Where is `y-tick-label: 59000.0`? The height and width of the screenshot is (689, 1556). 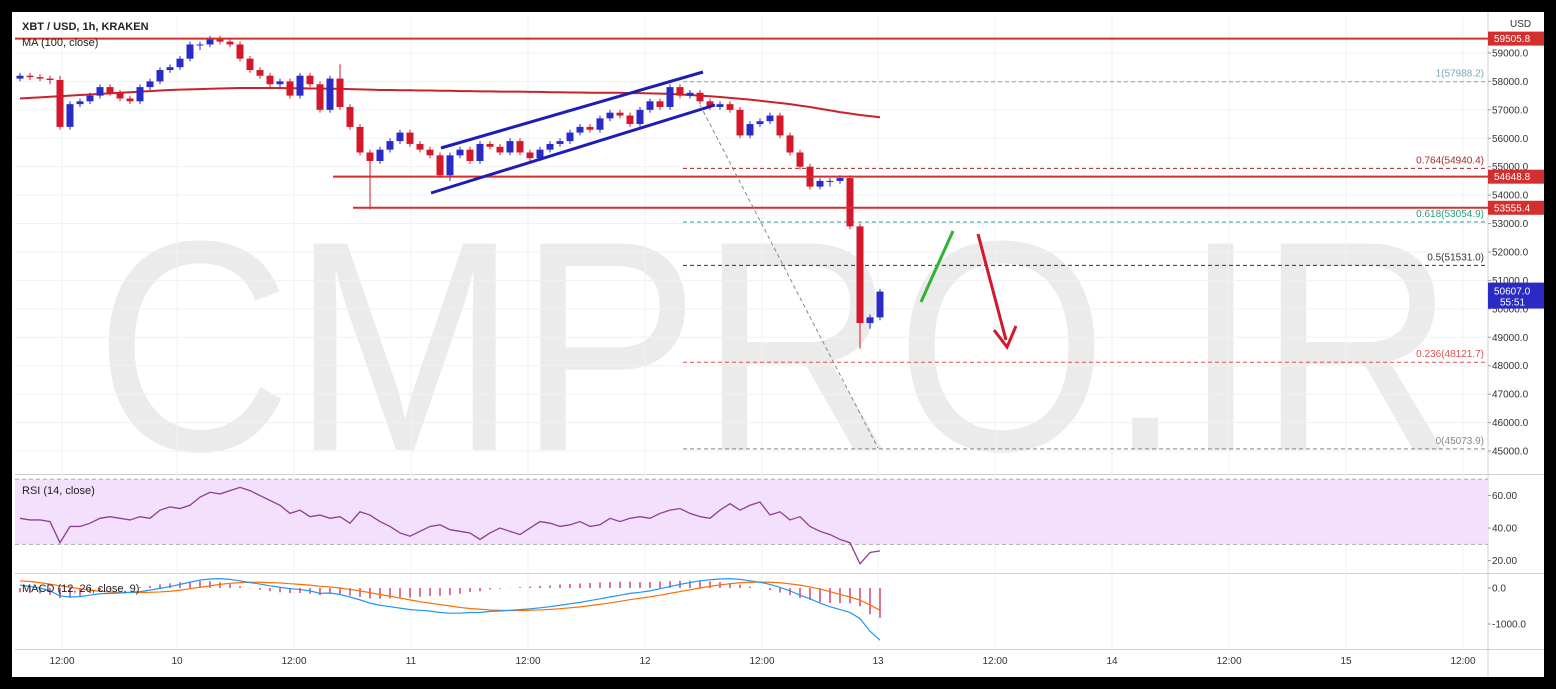 y-tick-label: 59000.0 is located at coordinates (1510, 53).